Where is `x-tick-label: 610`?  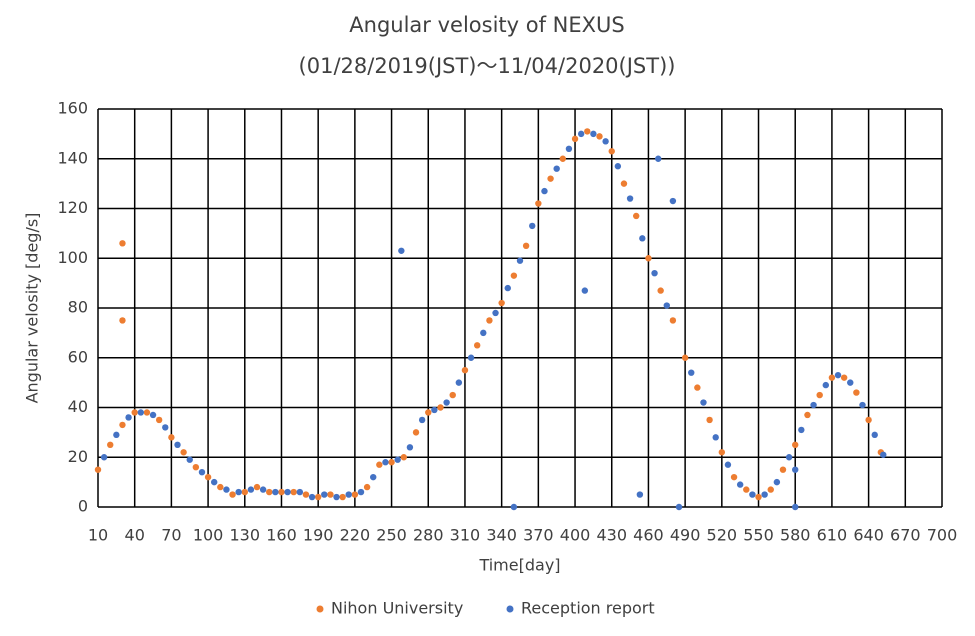
x-tick-label: 610 is located at coordinates (832, 535).